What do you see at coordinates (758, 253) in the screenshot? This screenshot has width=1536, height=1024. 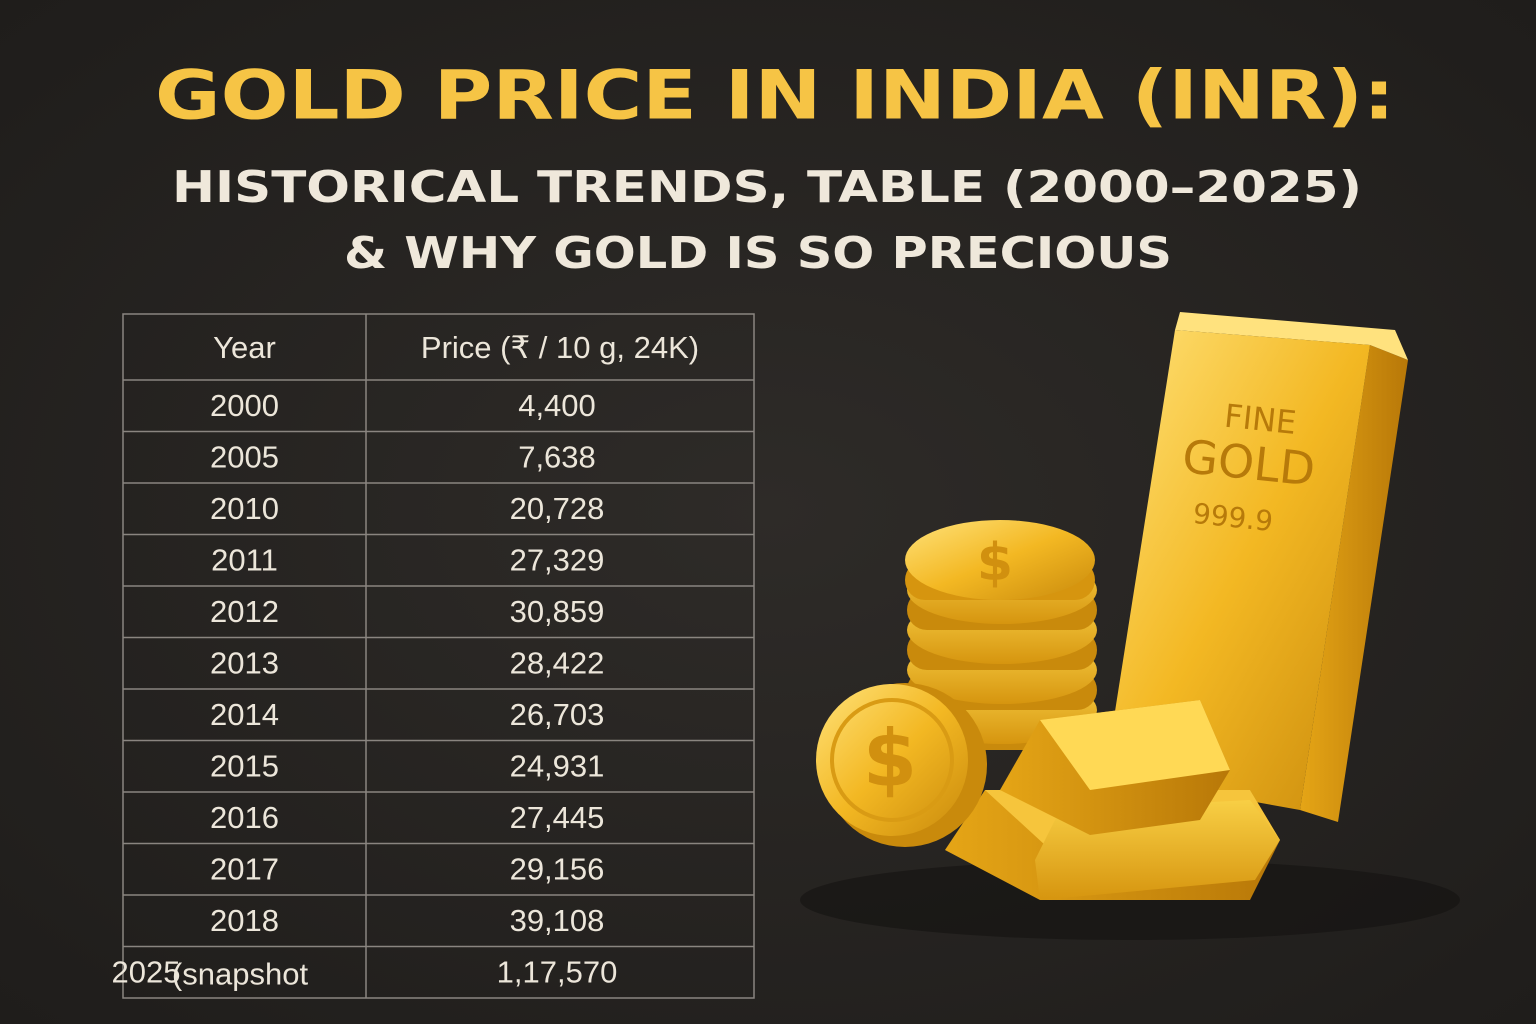 I see `subtitle: & WHY GOLD IS SO PRECIOUS` at bounding box center [758, 253].